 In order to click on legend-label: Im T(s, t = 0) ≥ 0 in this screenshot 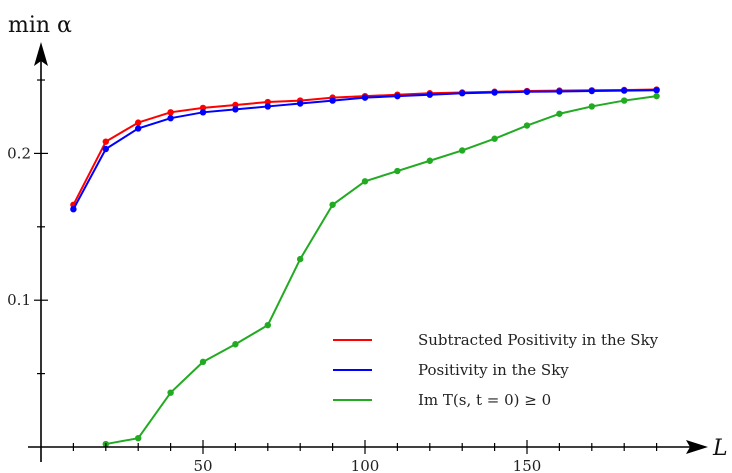, I will do `click(484, 400)`.